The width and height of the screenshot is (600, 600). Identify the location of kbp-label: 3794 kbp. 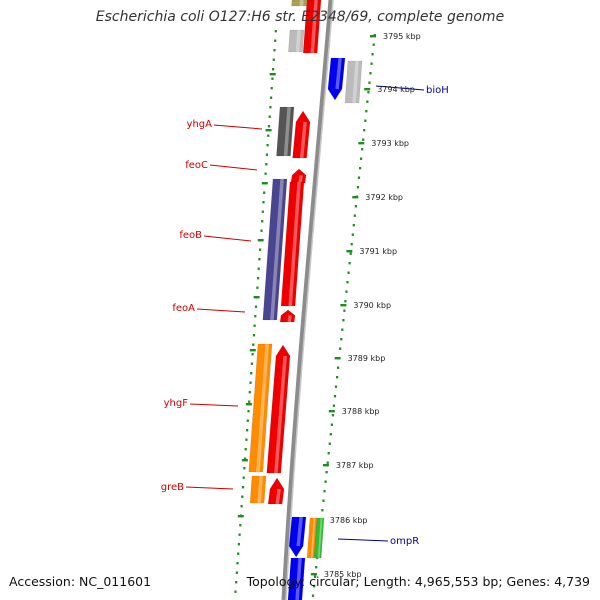
(396, 89).